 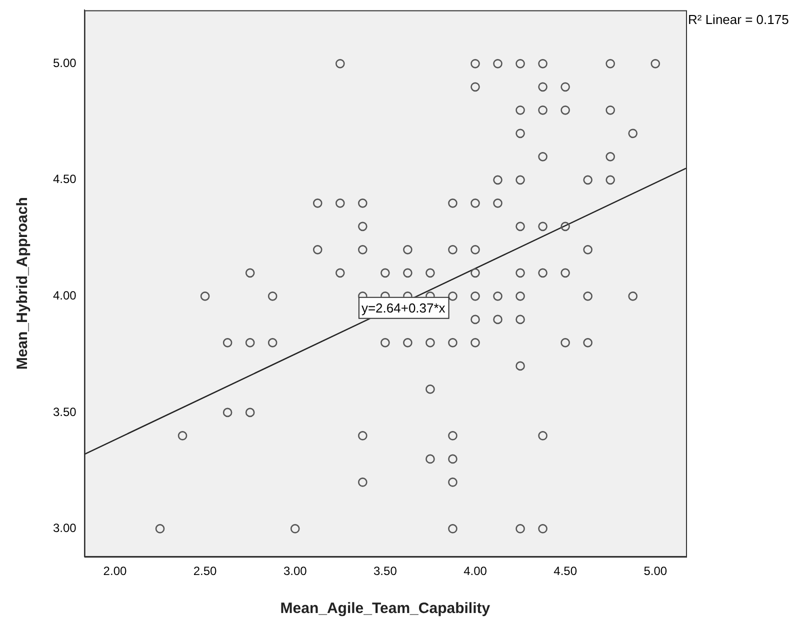 I want to click on text: R² Linear = 0.175, so click(x=738, y=19).